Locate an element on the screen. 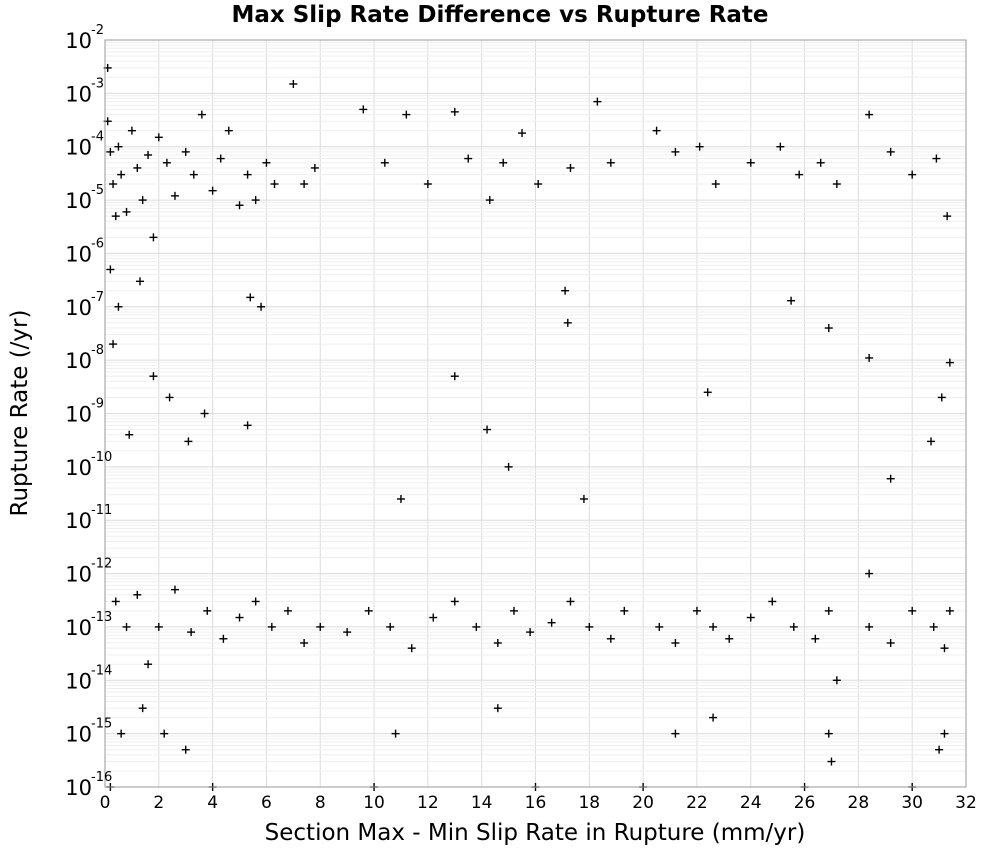  y-tick-exponent: -9 is located at coordinates (97, 404).